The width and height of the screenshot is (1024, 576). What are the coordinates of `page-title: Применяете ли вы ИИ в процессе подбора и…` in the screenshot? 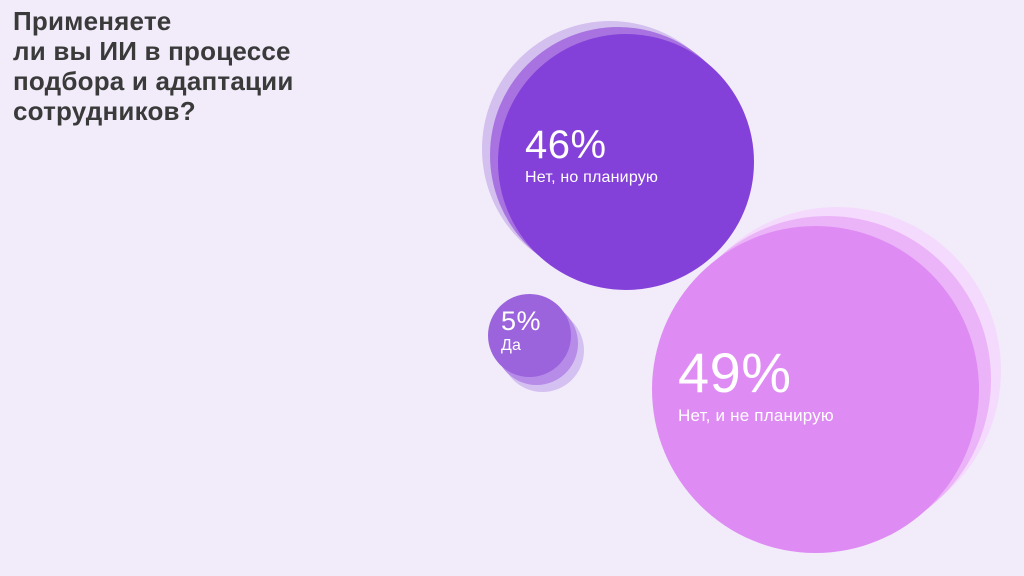 It's located at (153, 66).